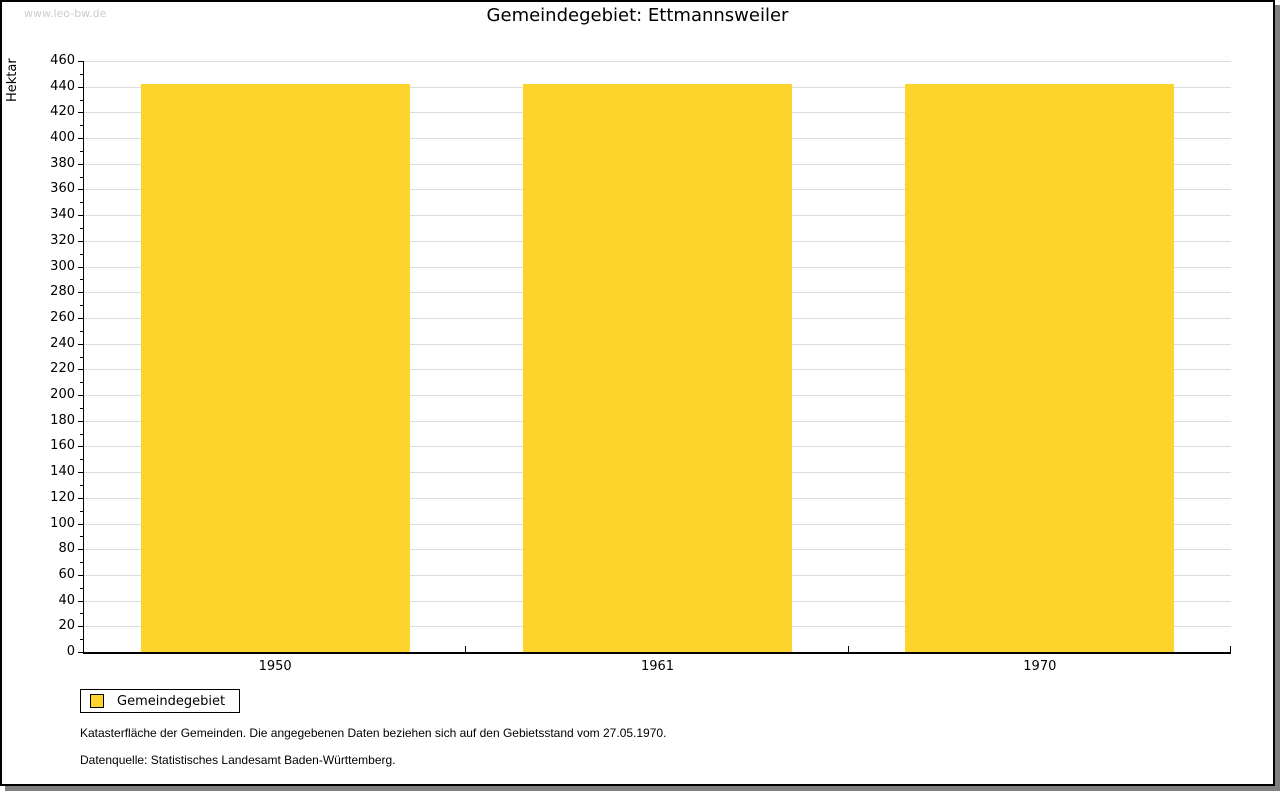 The width and height of the screenshot is (1280, 791). Describe the element at coordinates (62, 472) in the screenshot. I see `y-tick-label: 140` at that location.